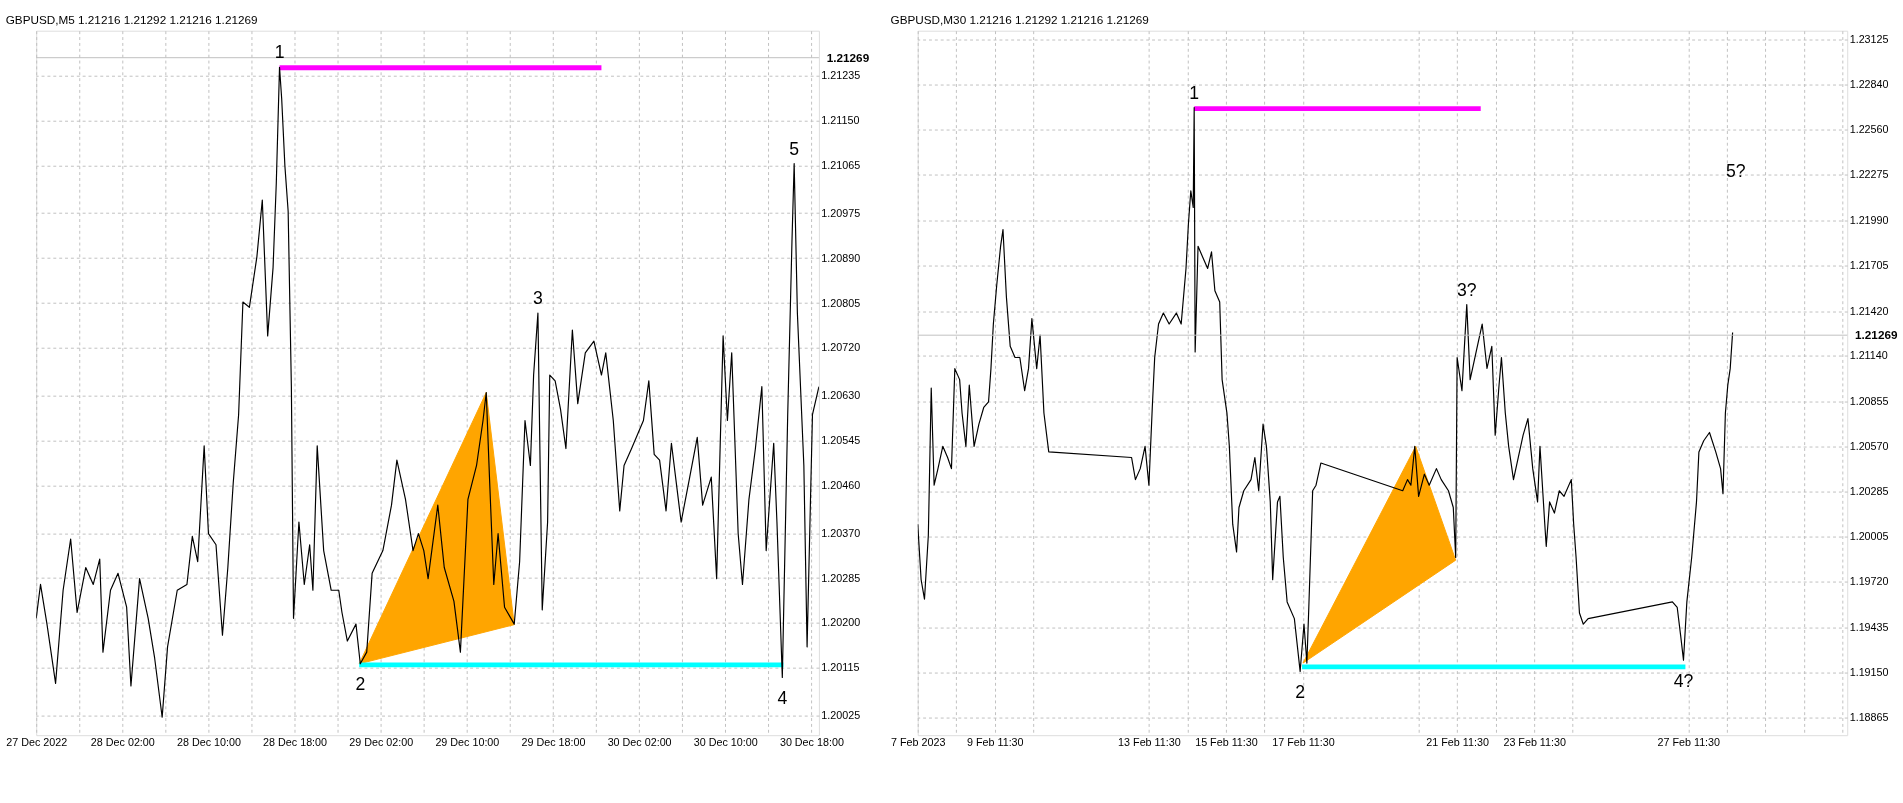 The height and width of the screenshot is (803, 1903). I want to click on x-tick-label: 28 Dec 18:00, so click(295, 742).